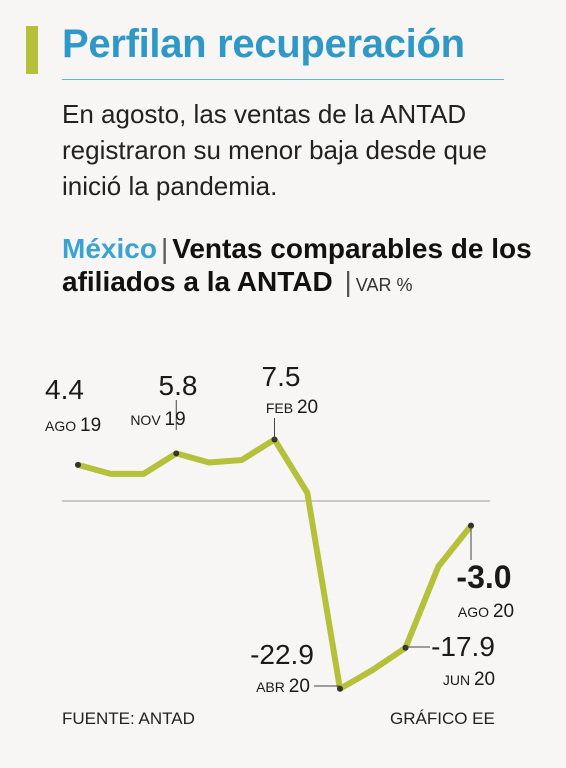 This screenshot has width=566, height=768. Describe the element at coordinates (281, 376) in the screenshot. I see `data-value-label: 7.5` at that location.